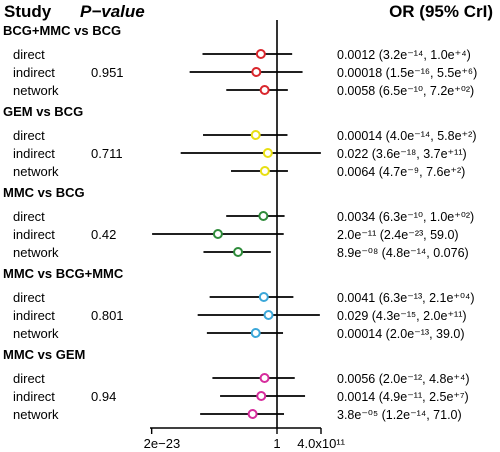 The image size is (500, 452). Describe the element at coordinates (403, 253) in the screenshot. I see `or-ci-text: 8.9e⁻⁰⁸ (4.8e⁻¹⁴, 0.076)` at that location.